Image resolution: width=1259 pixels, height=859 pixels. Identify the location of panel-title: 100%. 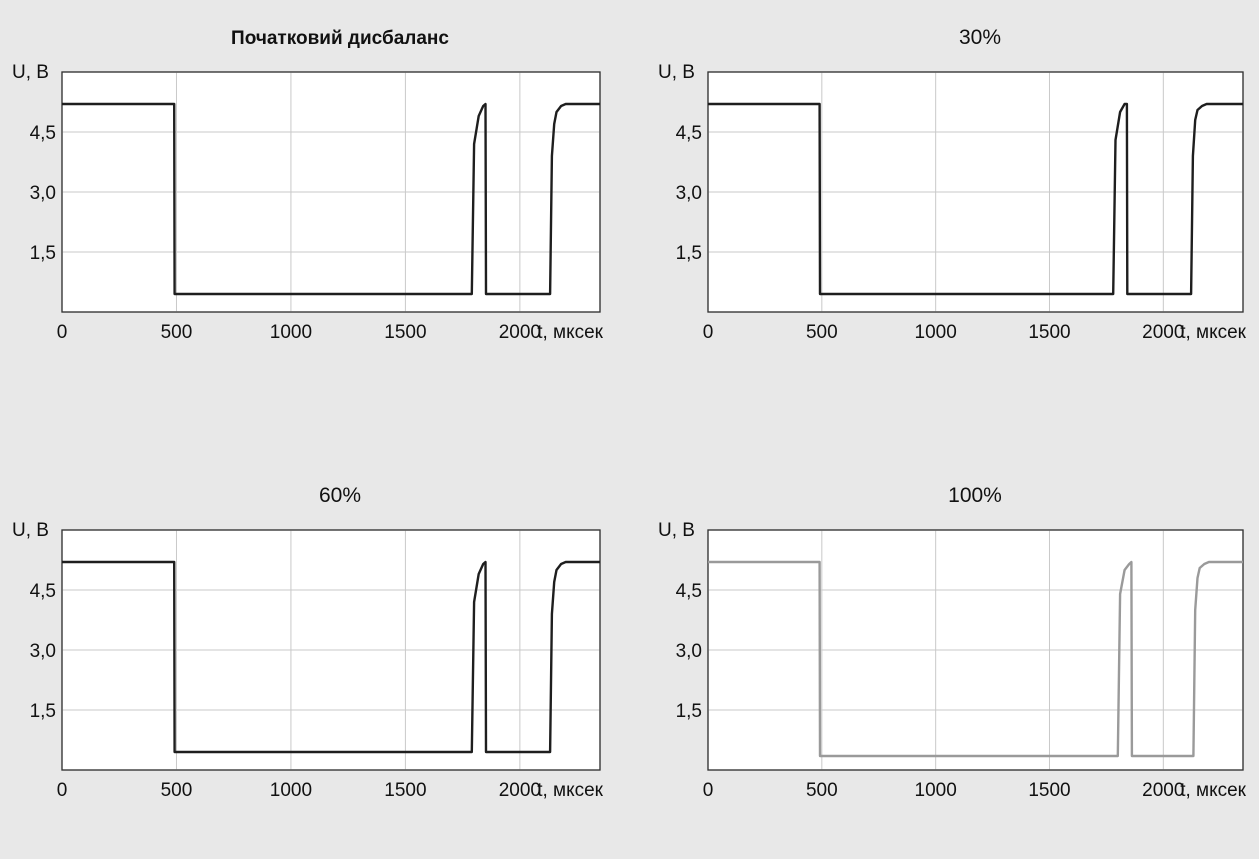
(975, 495).